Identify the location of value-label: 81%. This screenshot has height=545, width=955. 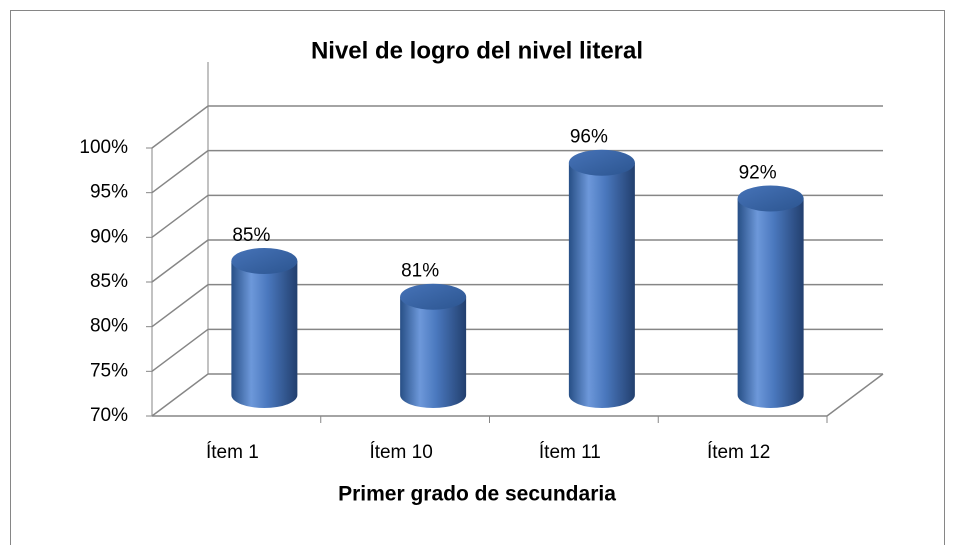
(420, 271).